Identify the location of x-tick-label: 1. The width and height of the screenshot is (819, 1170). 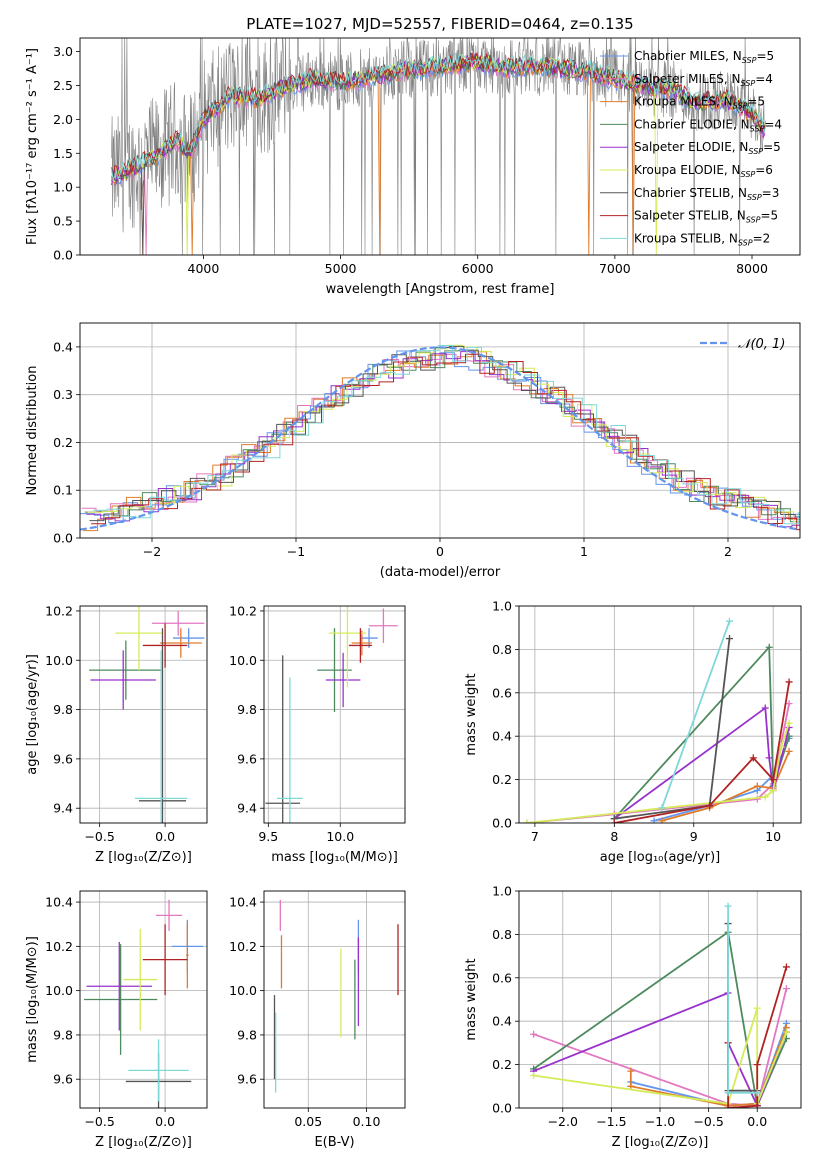
(584, 551).